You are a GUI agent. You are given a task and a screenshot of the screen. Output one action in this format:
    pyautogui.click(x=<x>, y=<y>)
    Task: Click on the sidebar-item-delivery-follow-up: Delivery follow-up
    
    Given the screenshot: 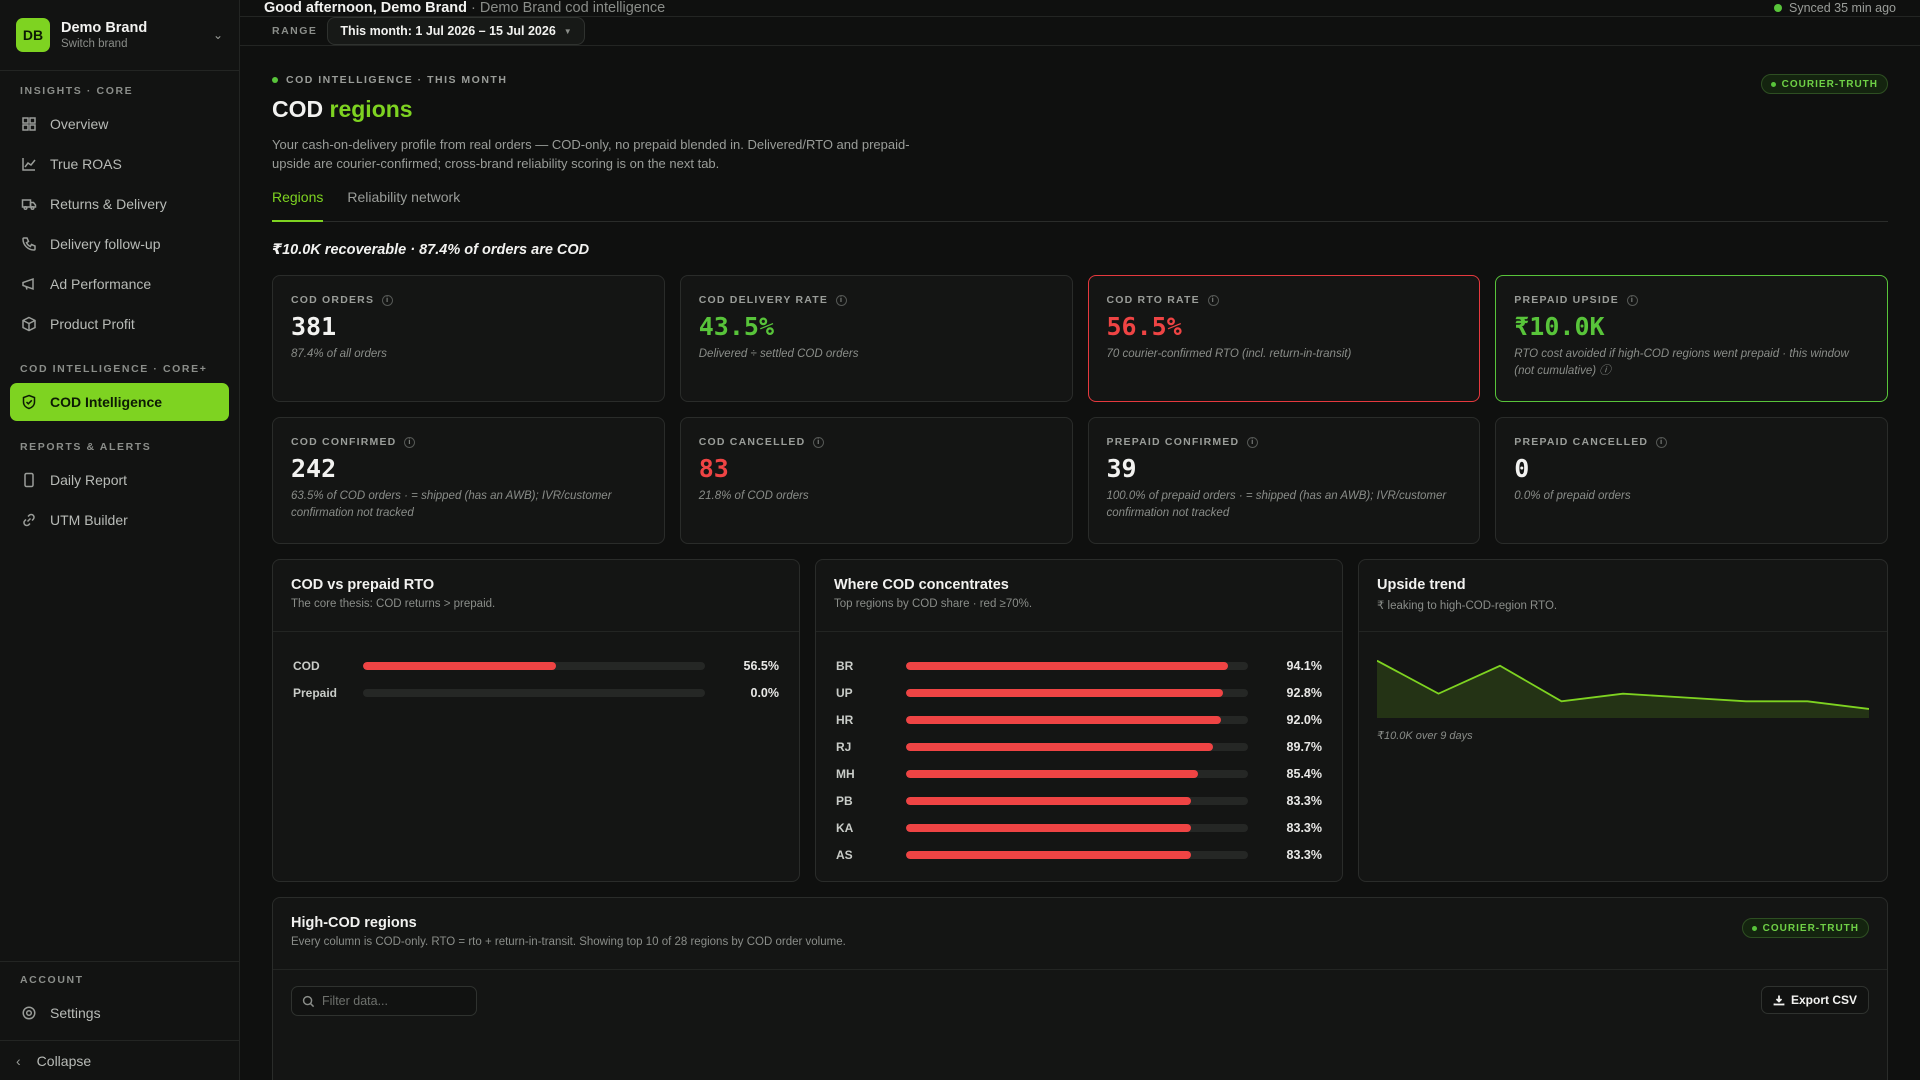 What is the action you would take?
    pyautogui.click(x=119, y=244)
    